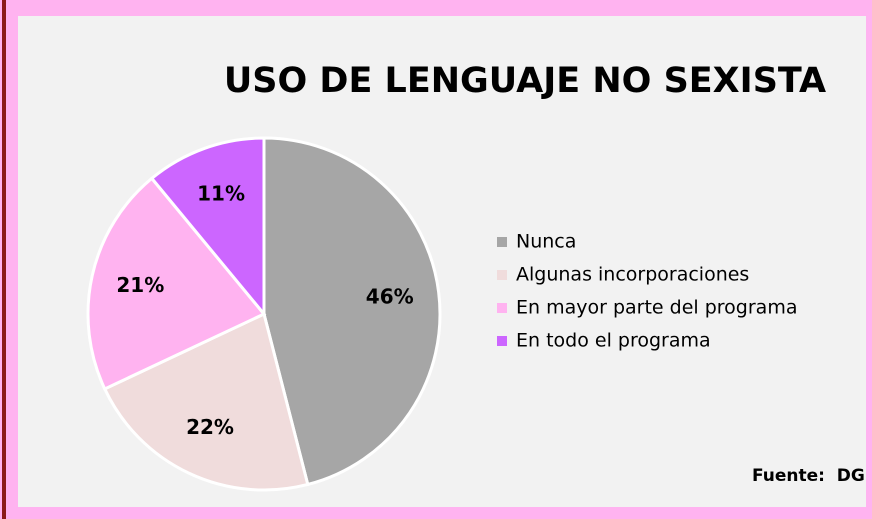 The height and width of the screenshot is (519, 872). Describe the element at coordinates (546, 242) in the screenshot. I see `legend-label: Nunca` at that location.